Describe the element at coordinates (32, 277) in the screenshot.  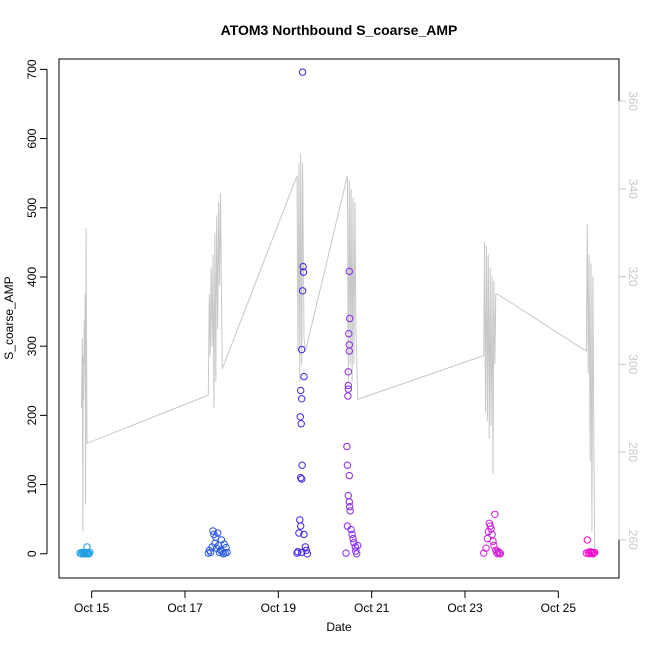
I see `y-tick-label: 400` at that location.